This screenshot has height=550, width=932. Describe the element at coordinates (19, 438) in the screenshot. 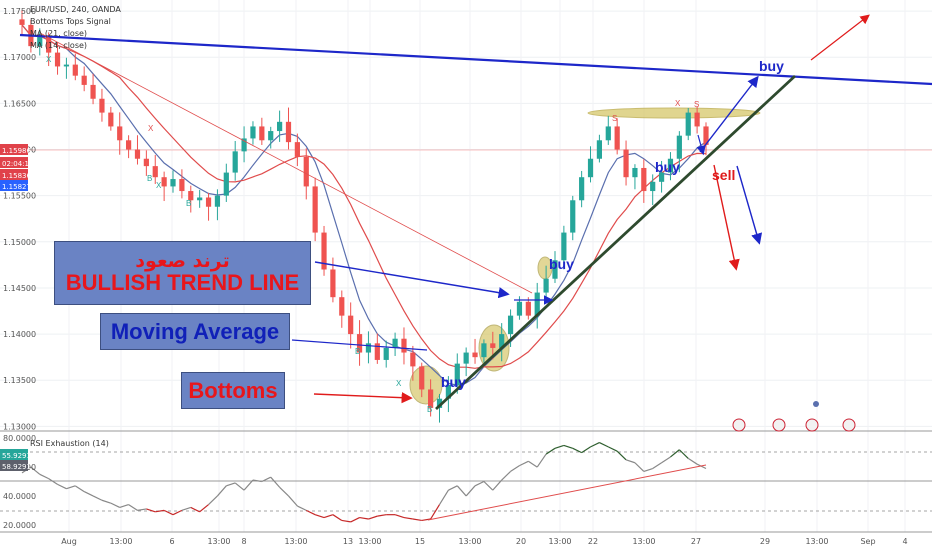

I see `rsi-tick-label: 80.0000` at that location.